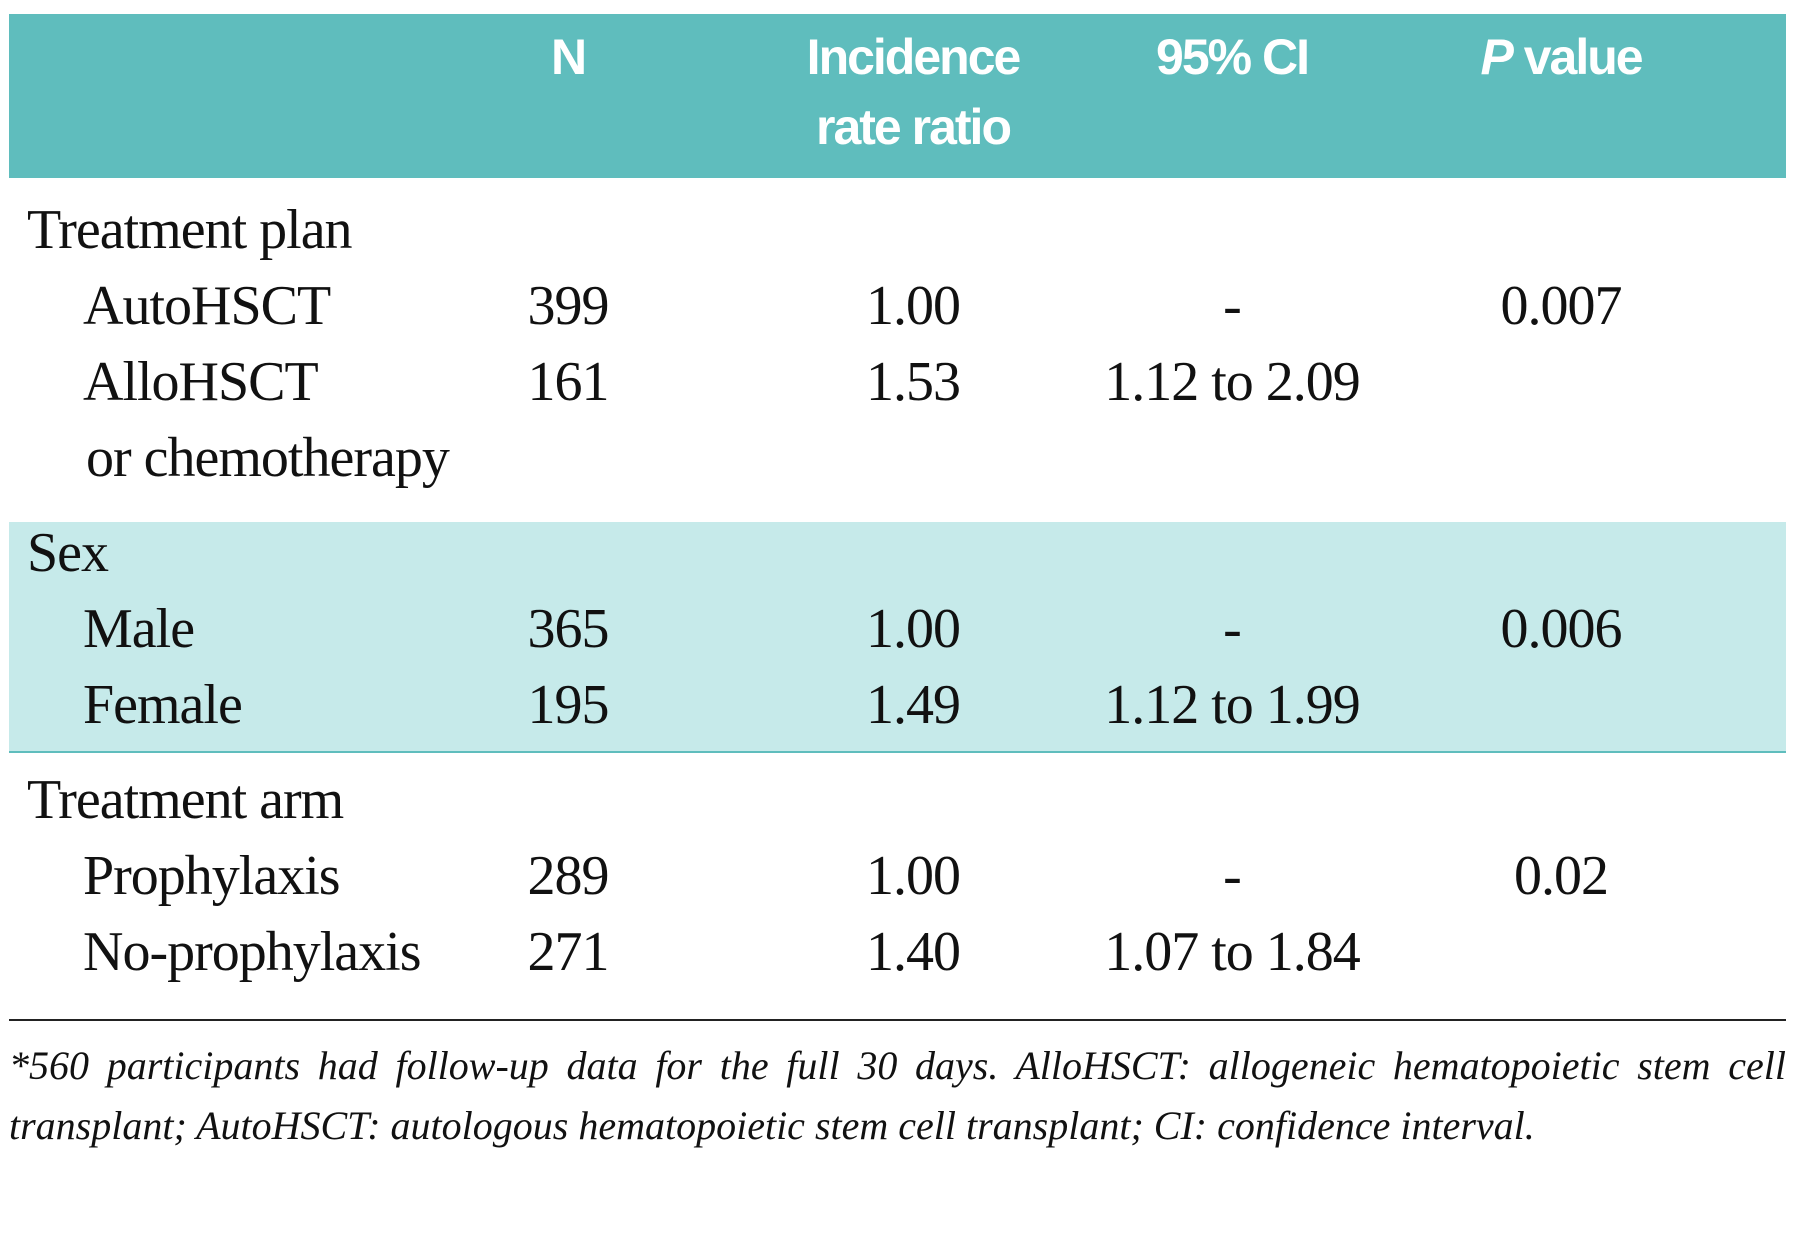  Describe the element at coordinates (1232, 382) in the screenshot. I see `cell-ci: 1.12 to 2.09` at that location.